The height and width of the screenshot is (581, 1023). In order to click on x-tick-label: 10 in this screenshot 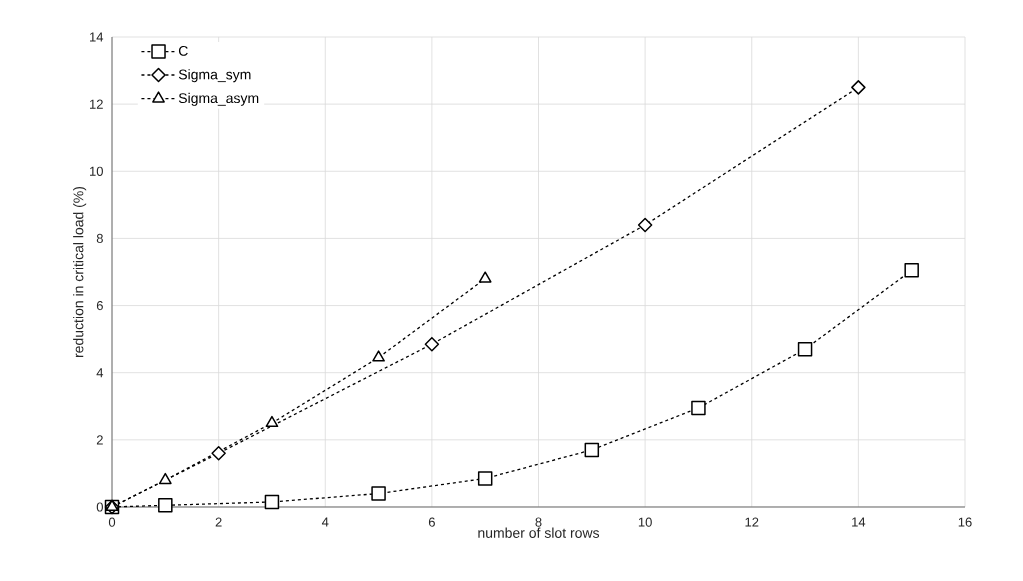, I will do `click(645, 522)`.